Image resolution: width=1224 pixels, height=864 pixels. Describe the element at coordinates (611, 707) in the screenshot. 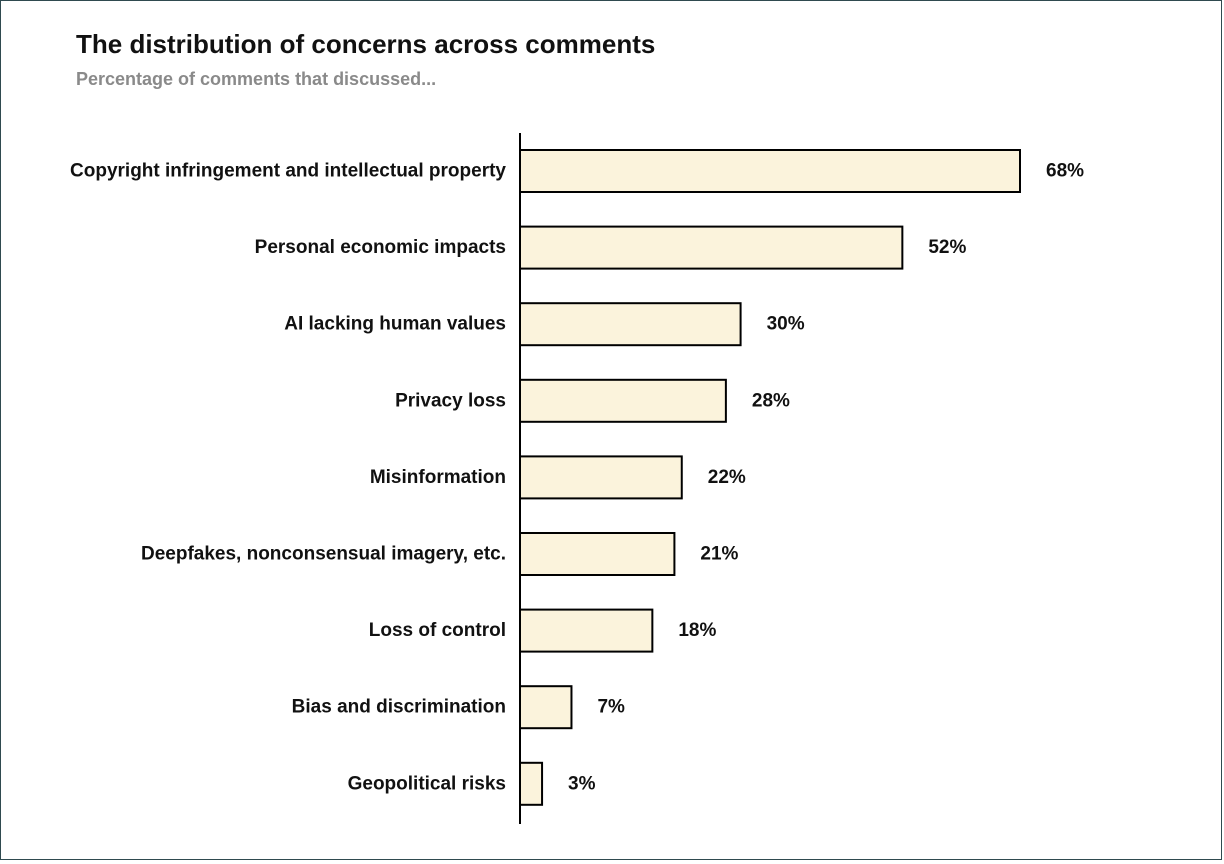

I see `value-label: 7%` at that location.